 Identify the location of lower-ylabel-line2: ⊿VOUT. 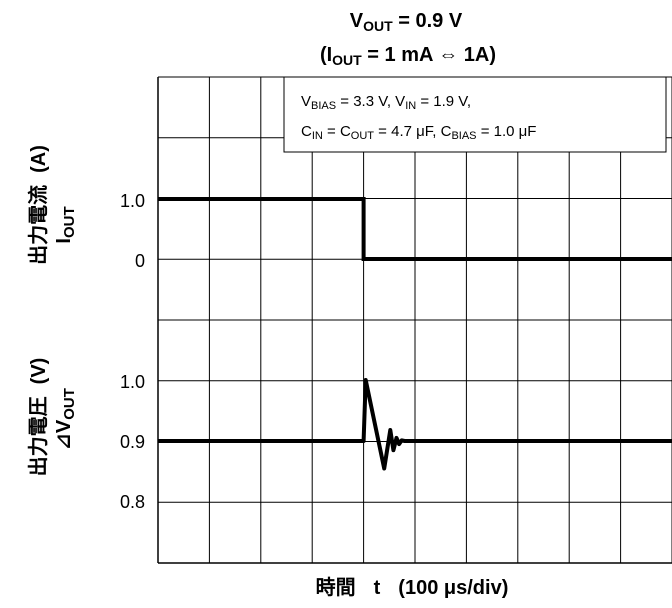
(65, 419).